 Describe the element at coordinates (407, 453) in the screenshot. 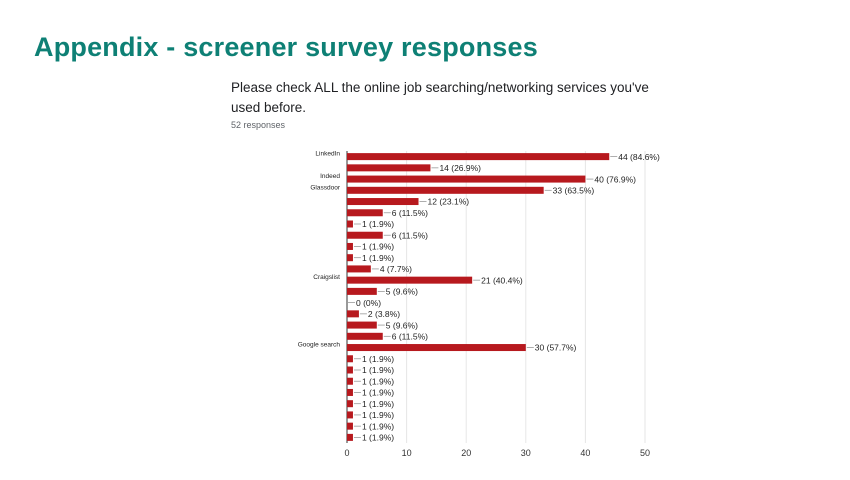

I see `x-tick-label: 10` at that location.